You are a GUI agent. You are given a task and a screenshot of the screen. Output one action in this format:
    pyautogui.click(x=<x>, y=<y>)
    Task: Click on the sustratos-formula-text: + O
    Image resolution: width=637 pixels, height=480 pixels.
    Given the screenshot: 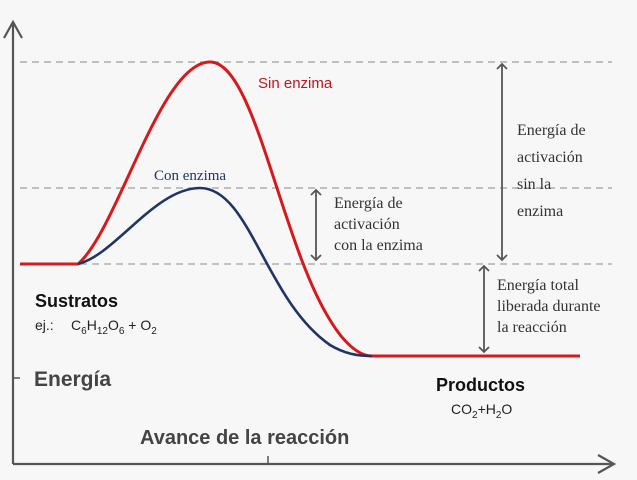 What is the action you would take?
    pyautogui.click(x=137, y=325)
    